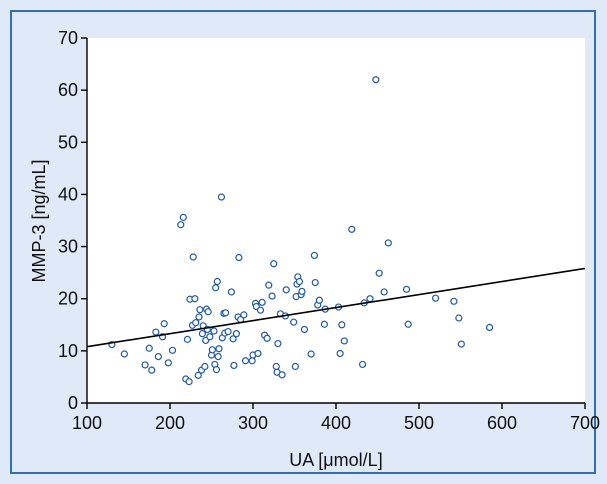 The height and width of the screenshot is (484, 607). Describe the element at coordinates (72, 220) in the screenshot. I see `y-axis: 0 10 20 30 40 50 60 70` at that location.